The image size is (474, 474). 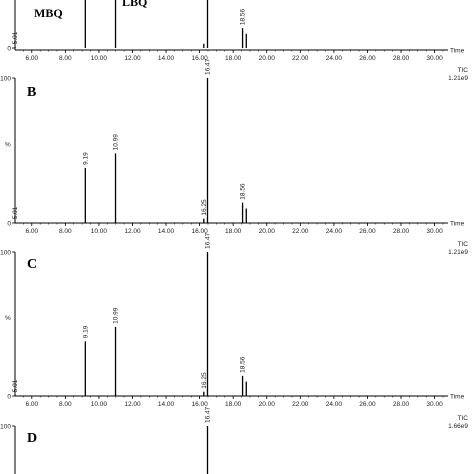 What do you see at coordinates (48, 13) in the screenshot?
I see `compound-label: MBQ` at bounding box center [48, 13].